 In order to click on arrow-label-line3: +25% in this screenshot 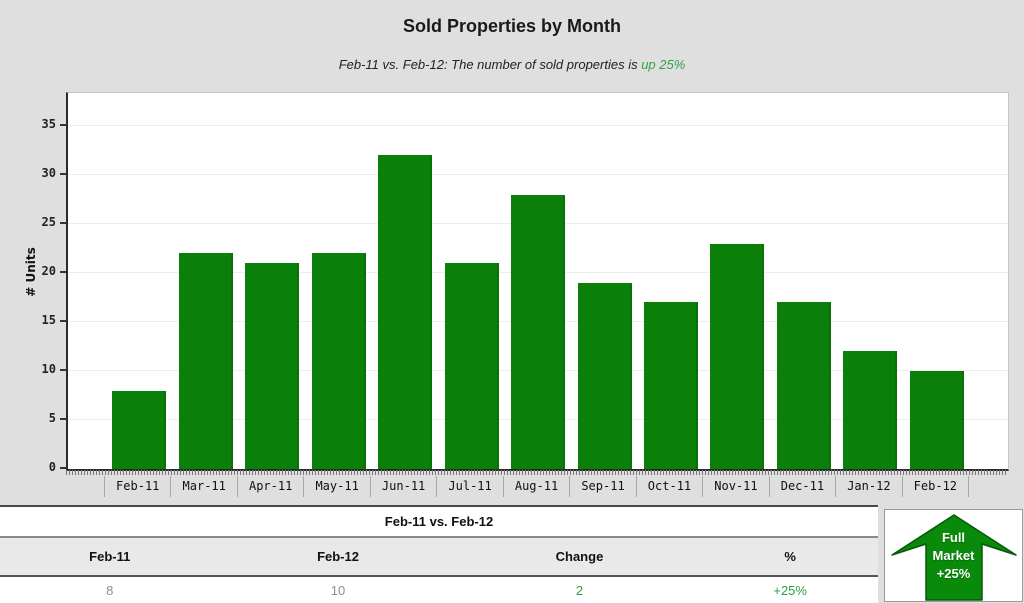, I will do `click(953, 573)`.